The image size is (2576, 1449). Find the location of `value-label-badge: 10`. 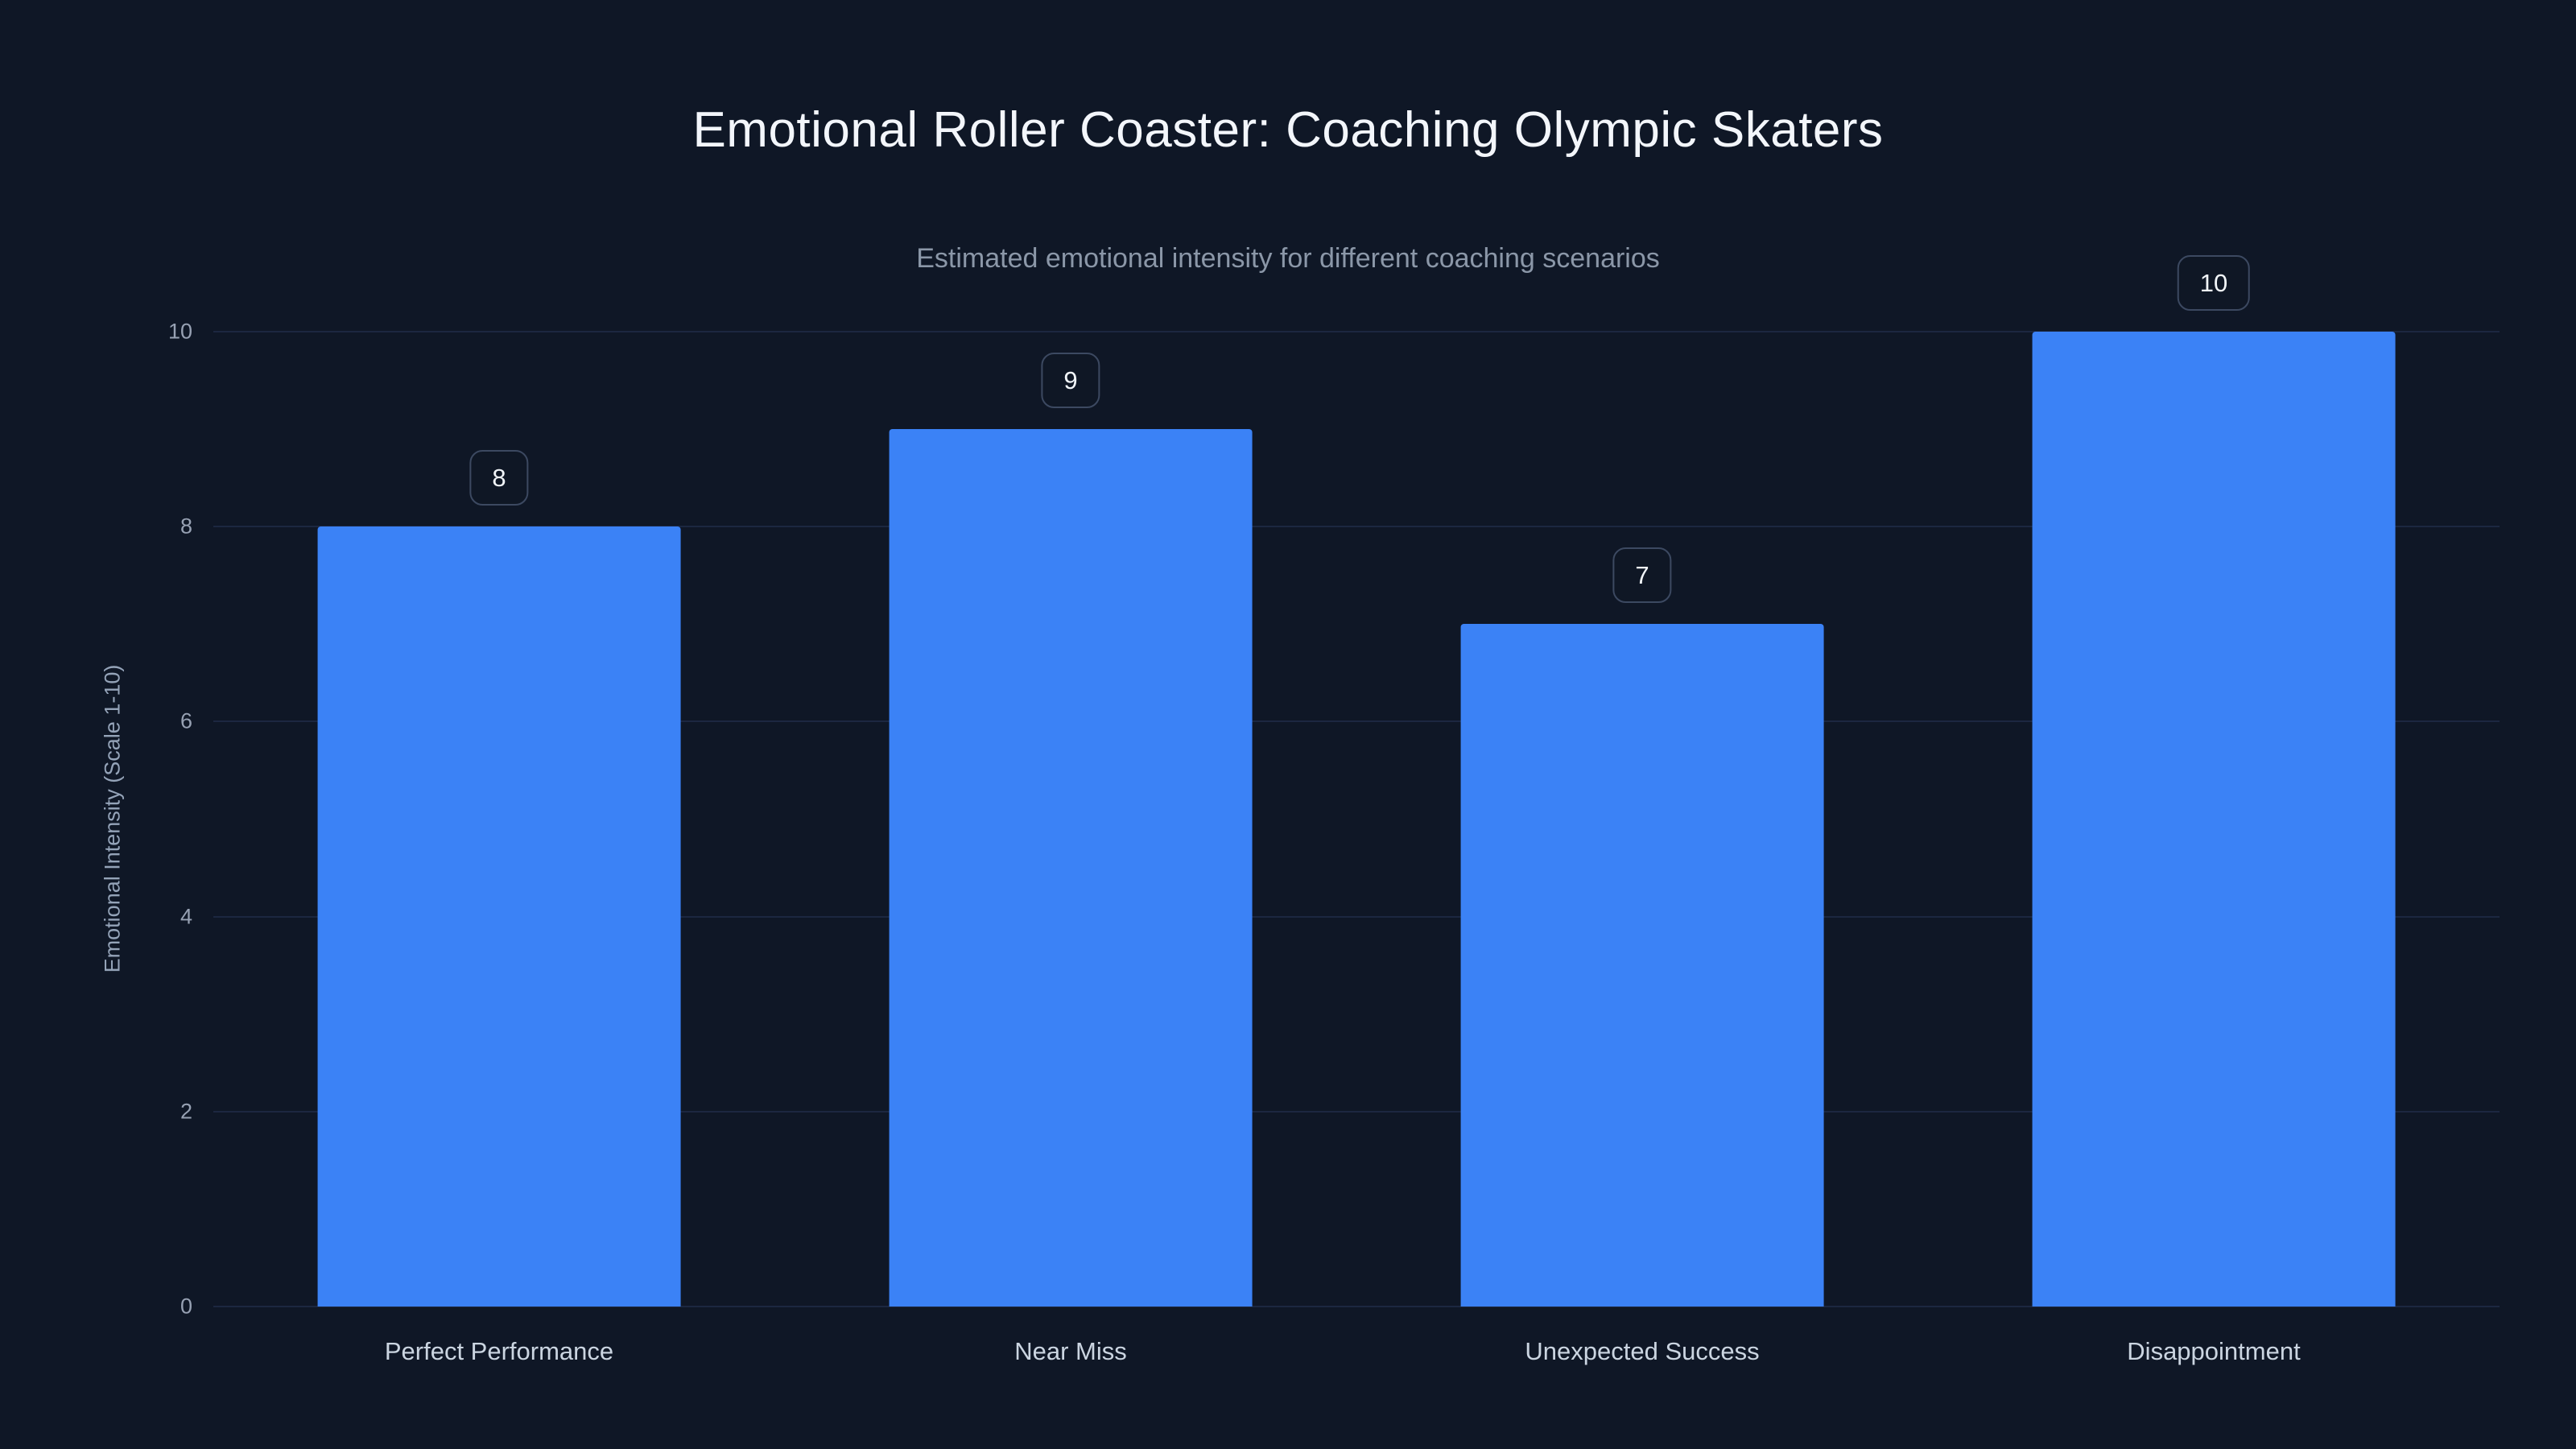

value-label-badge: 10 is located at coordinates (2214, 283).